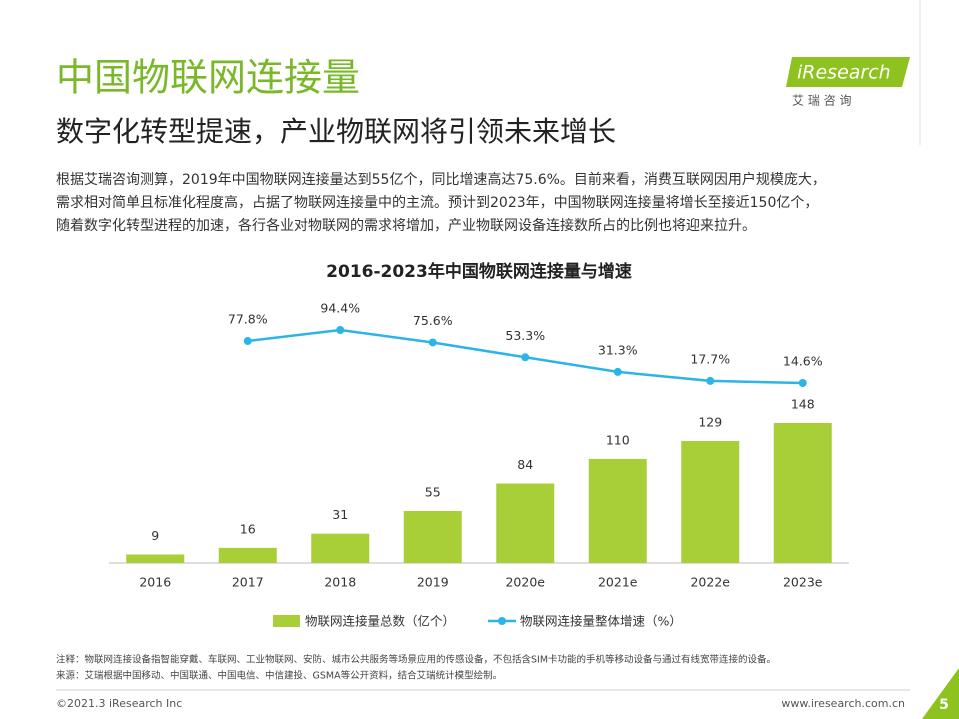 The width and height of the screenshot is (959, 719). Describe the element at coordinates (803, 360) in the screenshot. I see `growth-label: 14.6%` at that location.